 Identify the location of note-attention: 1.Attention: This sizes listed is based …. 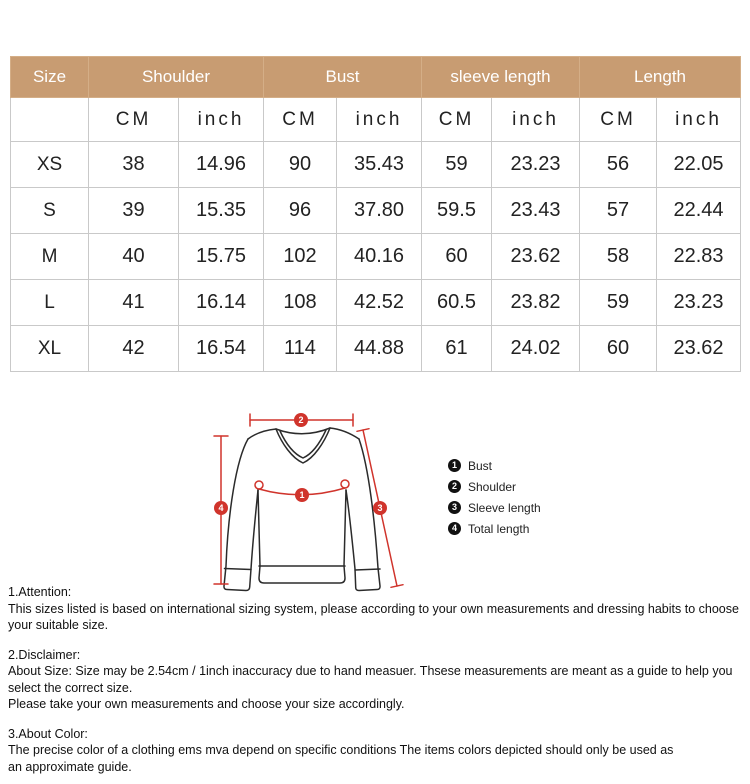
(377, 609).